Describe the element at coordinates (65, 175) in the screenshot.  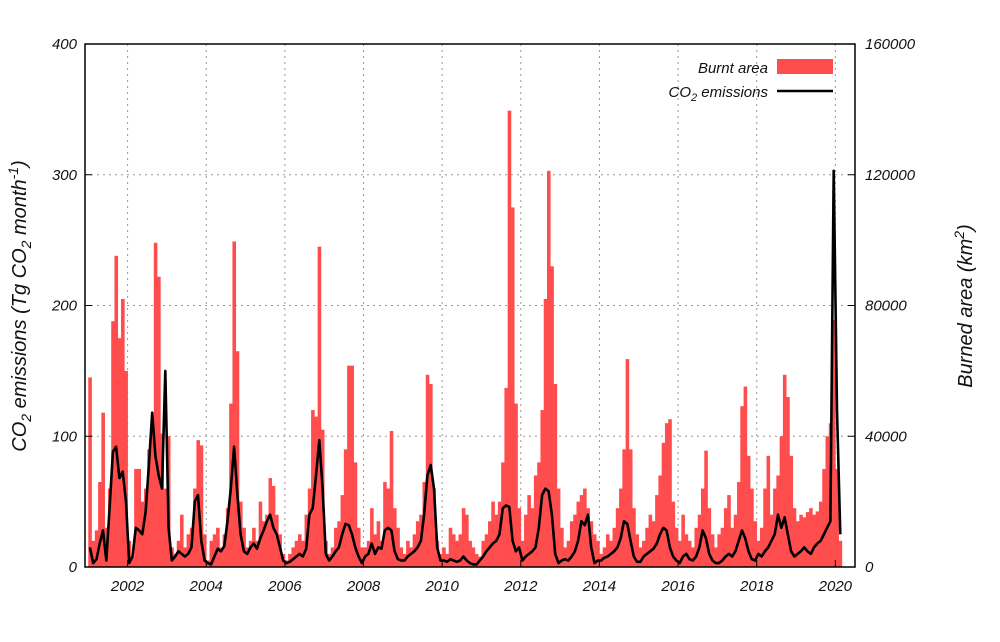
I see `y-left-tick-label: 300` at that location.